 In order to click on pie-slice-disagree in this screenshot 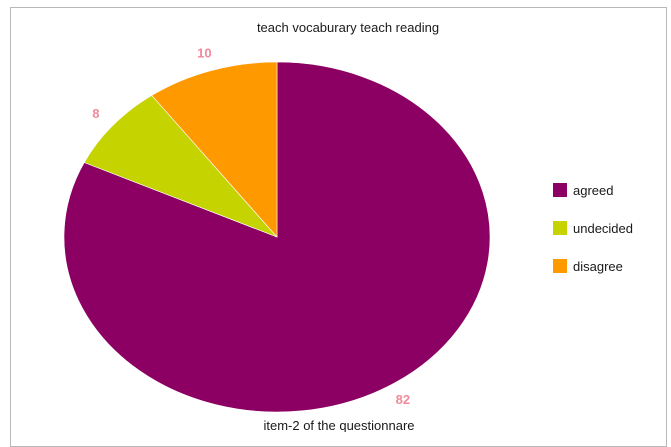, I will do `click(214, 149)`.